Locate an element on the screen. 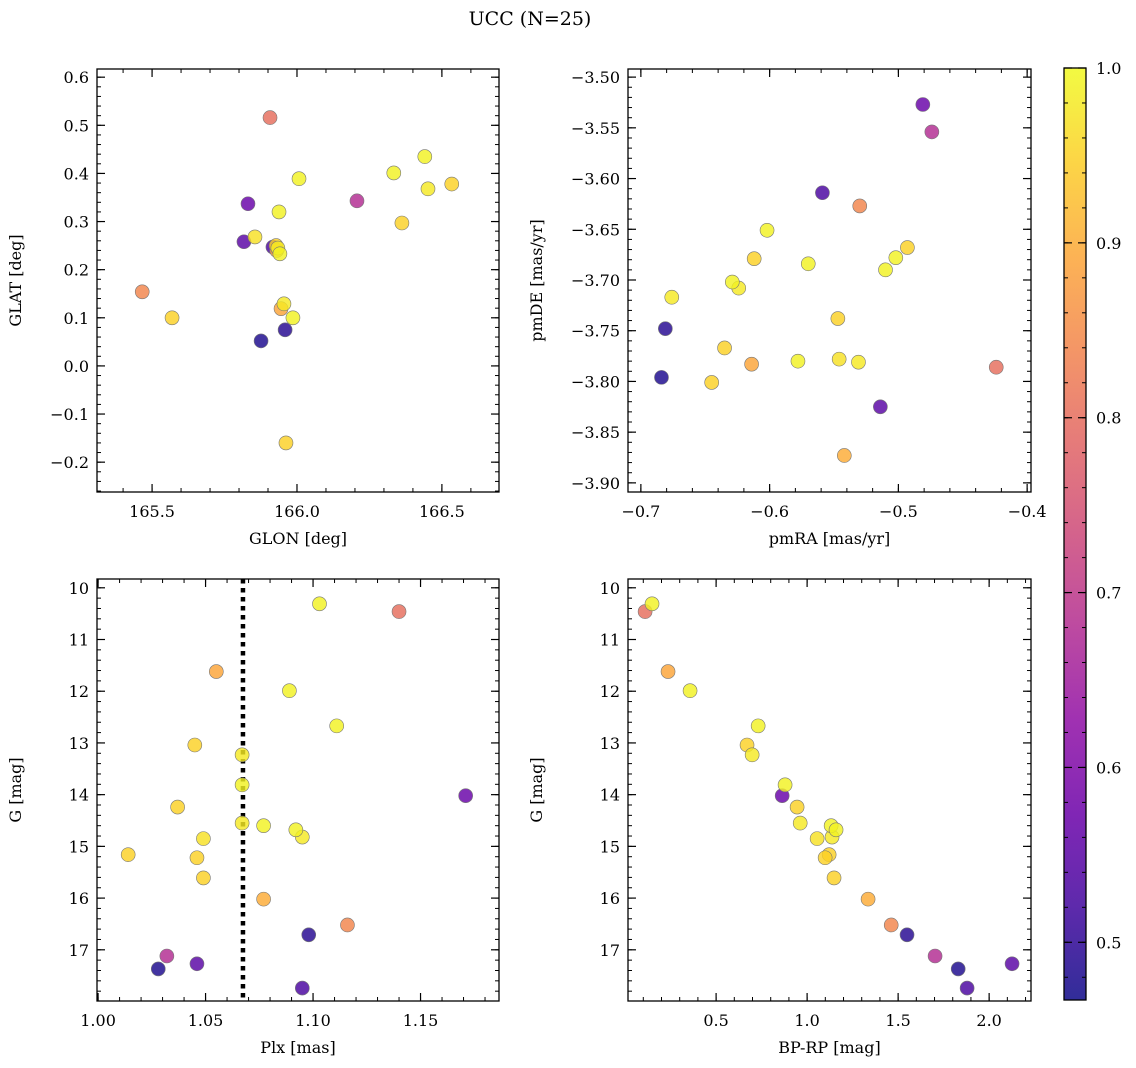  x-tick-label: −0.7 is located at coordinates (640, 511).